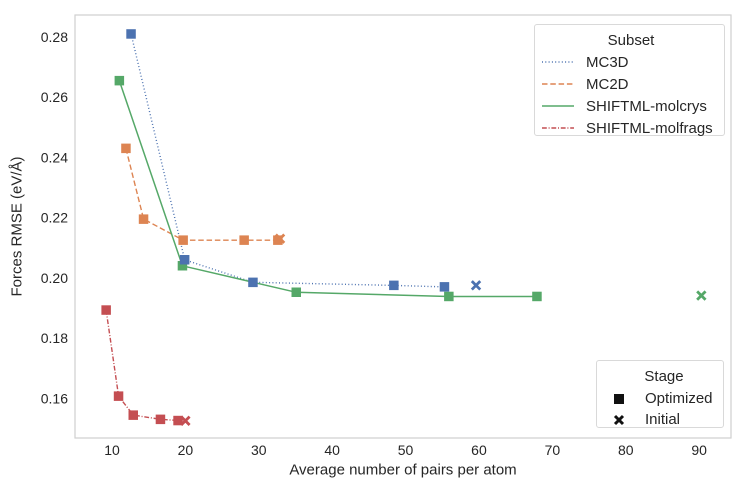 This screenshot has width=747, height=498. Describe the element at coordinates (626, 450) in the screenshot. I see `x-tick-label: 80` at that location.